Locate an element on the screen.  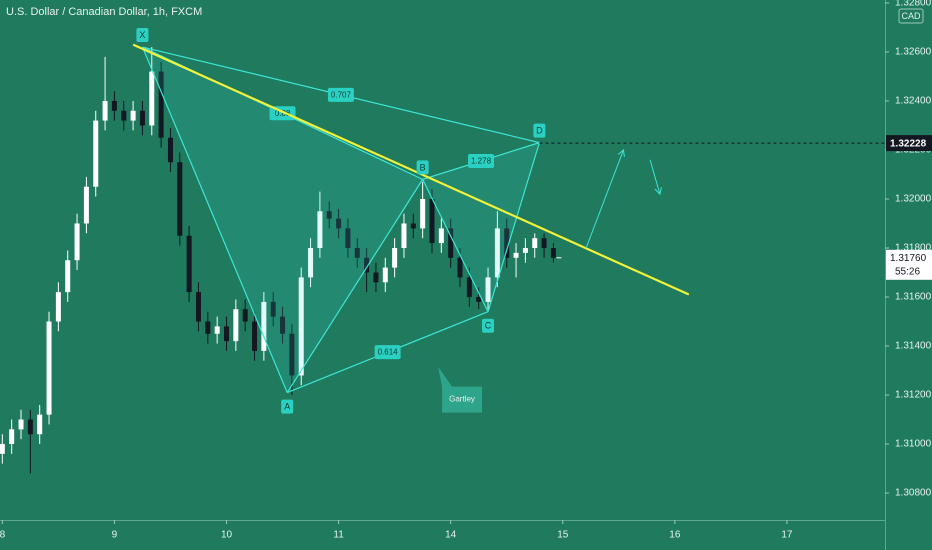
x-tick-label: 11 is located at coordinates (338, 535).